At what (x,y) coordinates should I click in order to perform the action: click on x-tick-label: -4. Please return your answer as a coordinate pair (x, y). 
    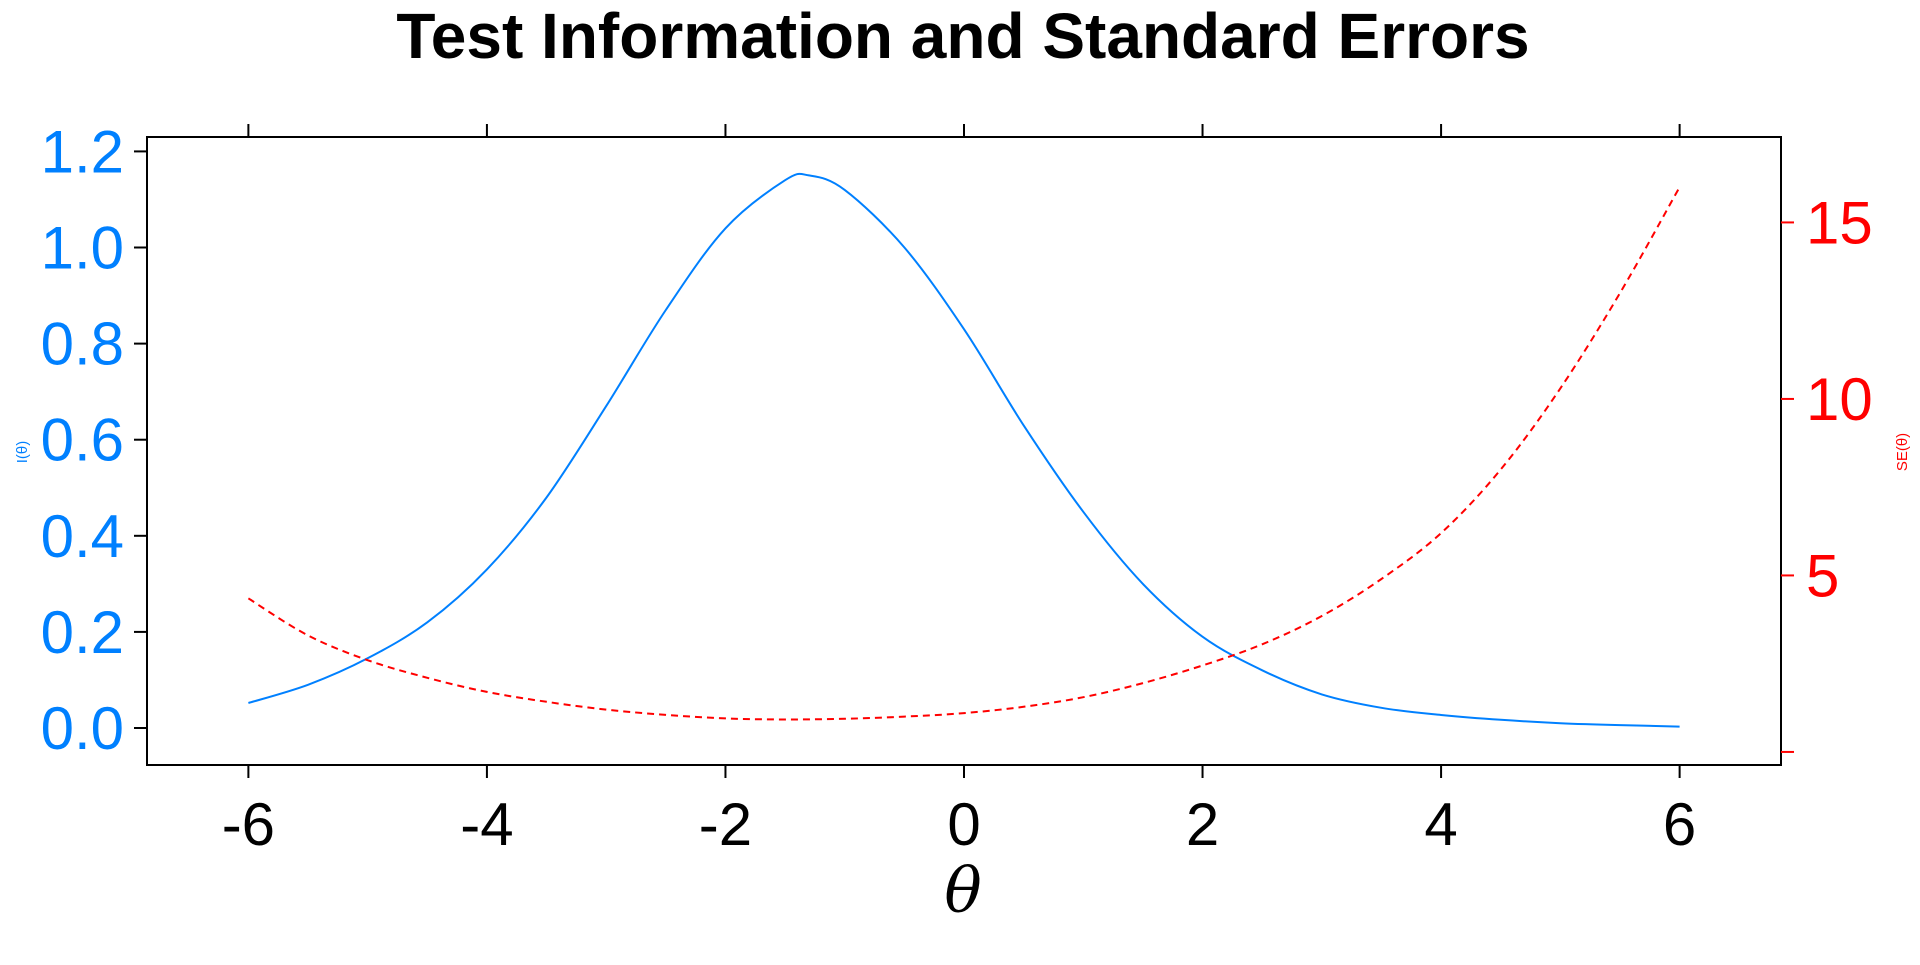
    Looking at the image, I should click on (486, 824).